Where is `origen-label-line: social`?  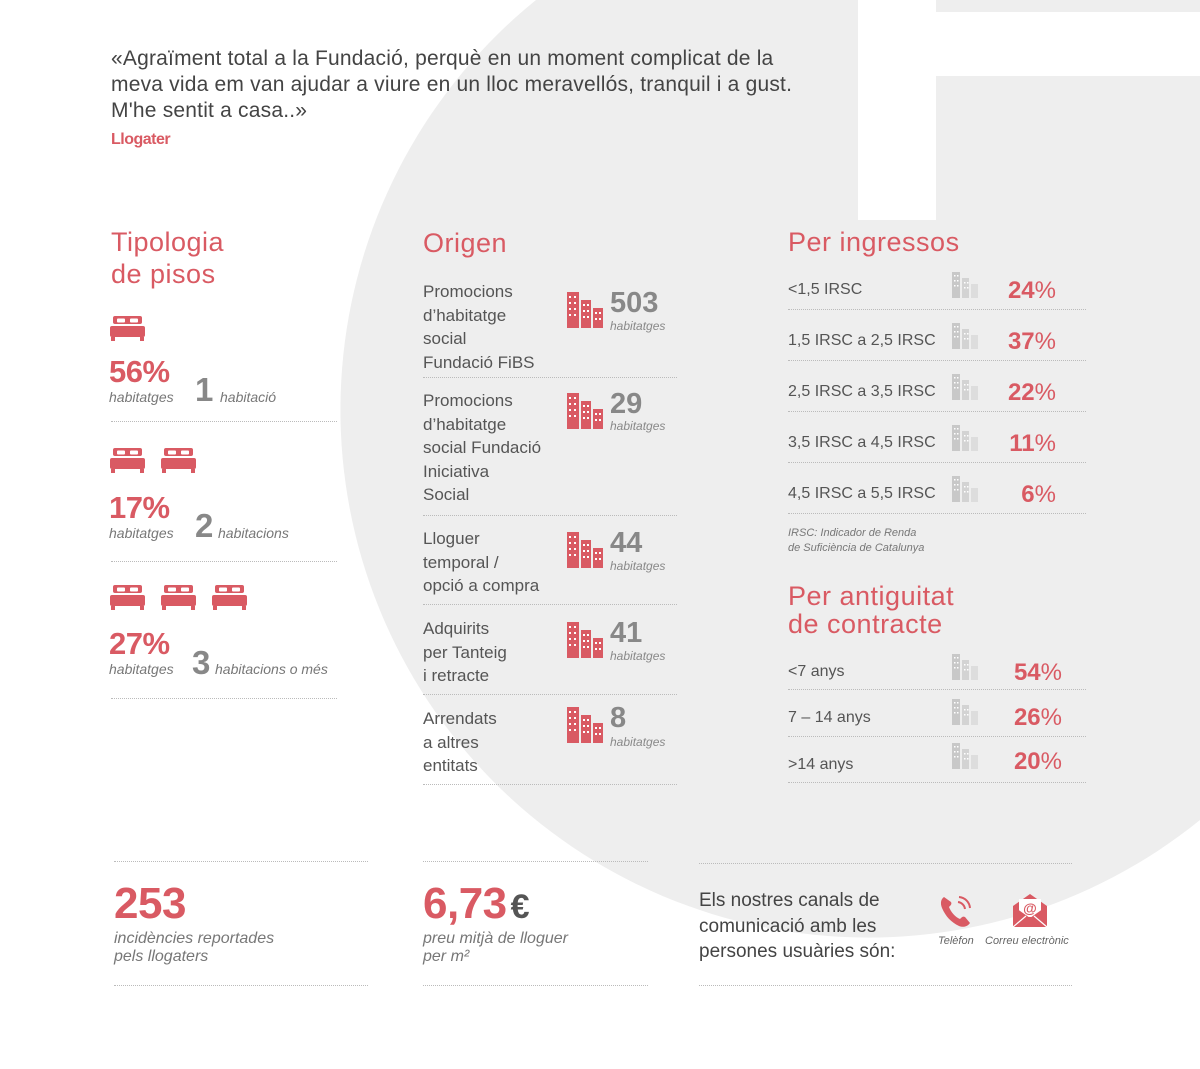 origen-label-line: social is located at coordinates (445, 338).